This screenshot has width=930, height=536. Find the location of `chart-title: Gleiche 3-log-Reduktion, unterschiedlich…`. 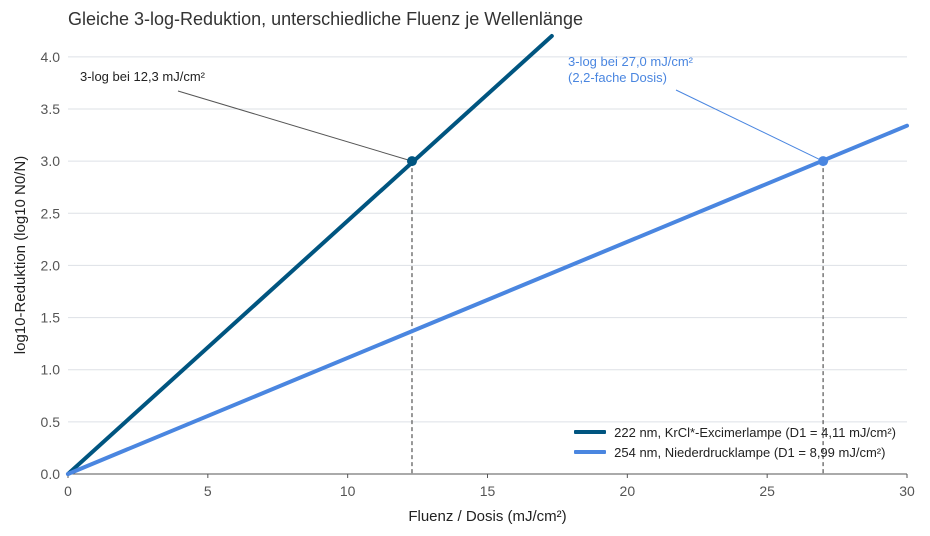

chart-title: Gleiche 3-log-Reduktion, unterschiedlich… is located at coordinates (325, 19).